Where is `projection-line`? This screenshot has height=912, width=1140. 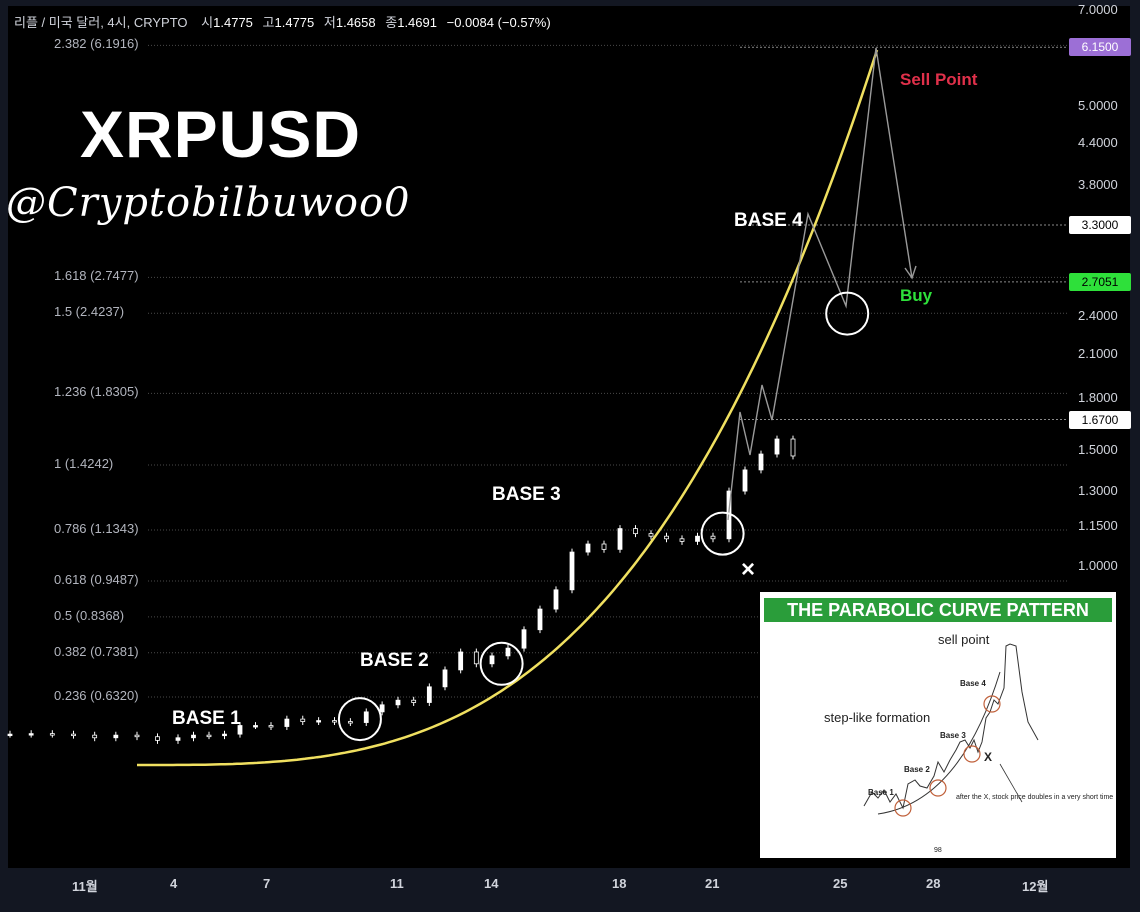 projection-line is located at coordinates (820, 284).